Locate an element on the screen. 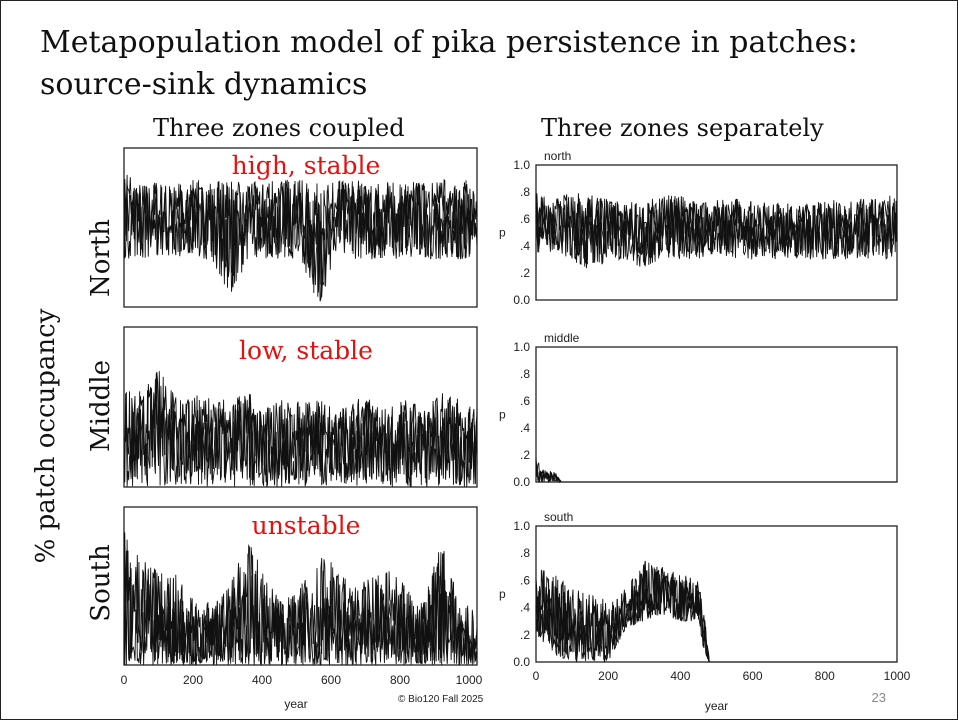 The width and height of the screenshot is (958, 720). panel-title-separate-north: north is located at coordinates (557, 156).